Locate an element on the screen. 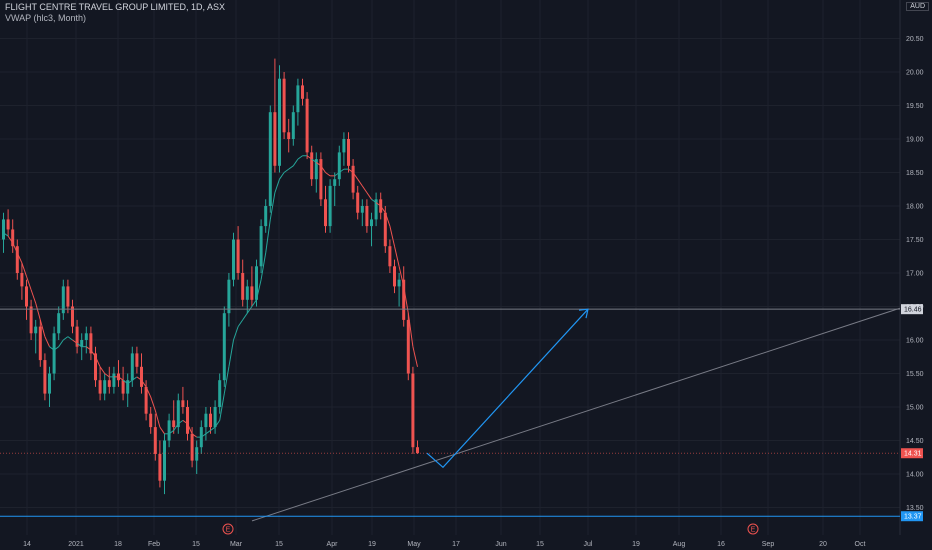  x-tick-label: Feb is located at coordinates (154, 544).